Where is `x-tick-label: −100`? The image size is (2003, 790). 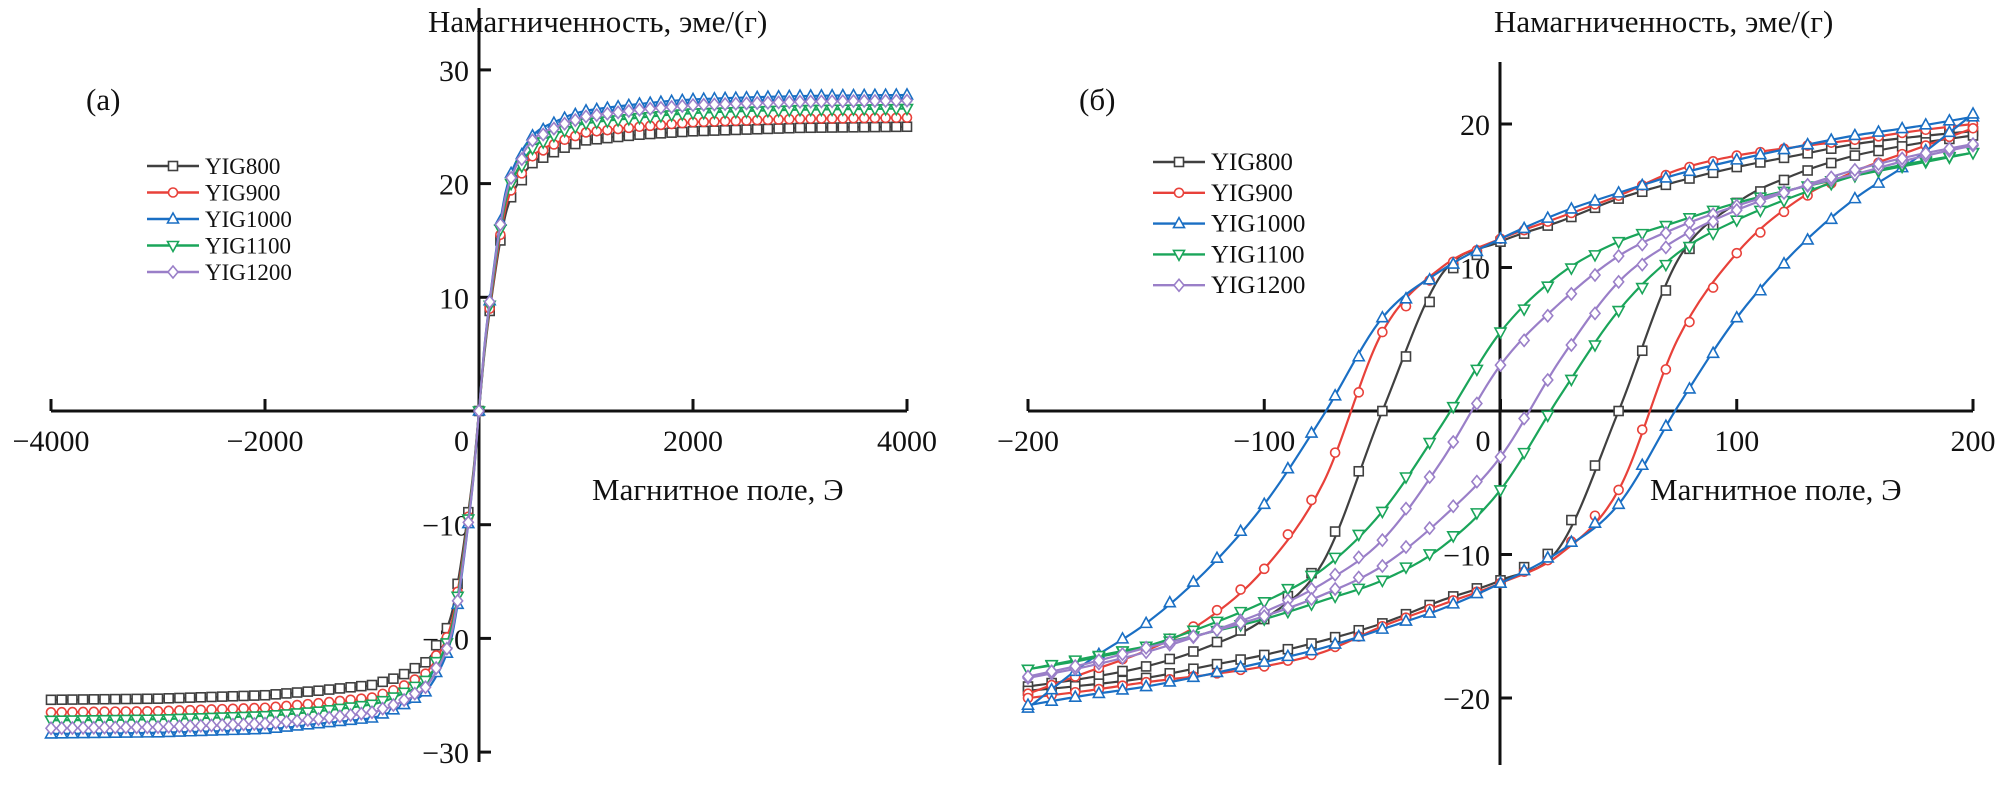 x-tick-label: −100 is located at coordinates (1264, 441).